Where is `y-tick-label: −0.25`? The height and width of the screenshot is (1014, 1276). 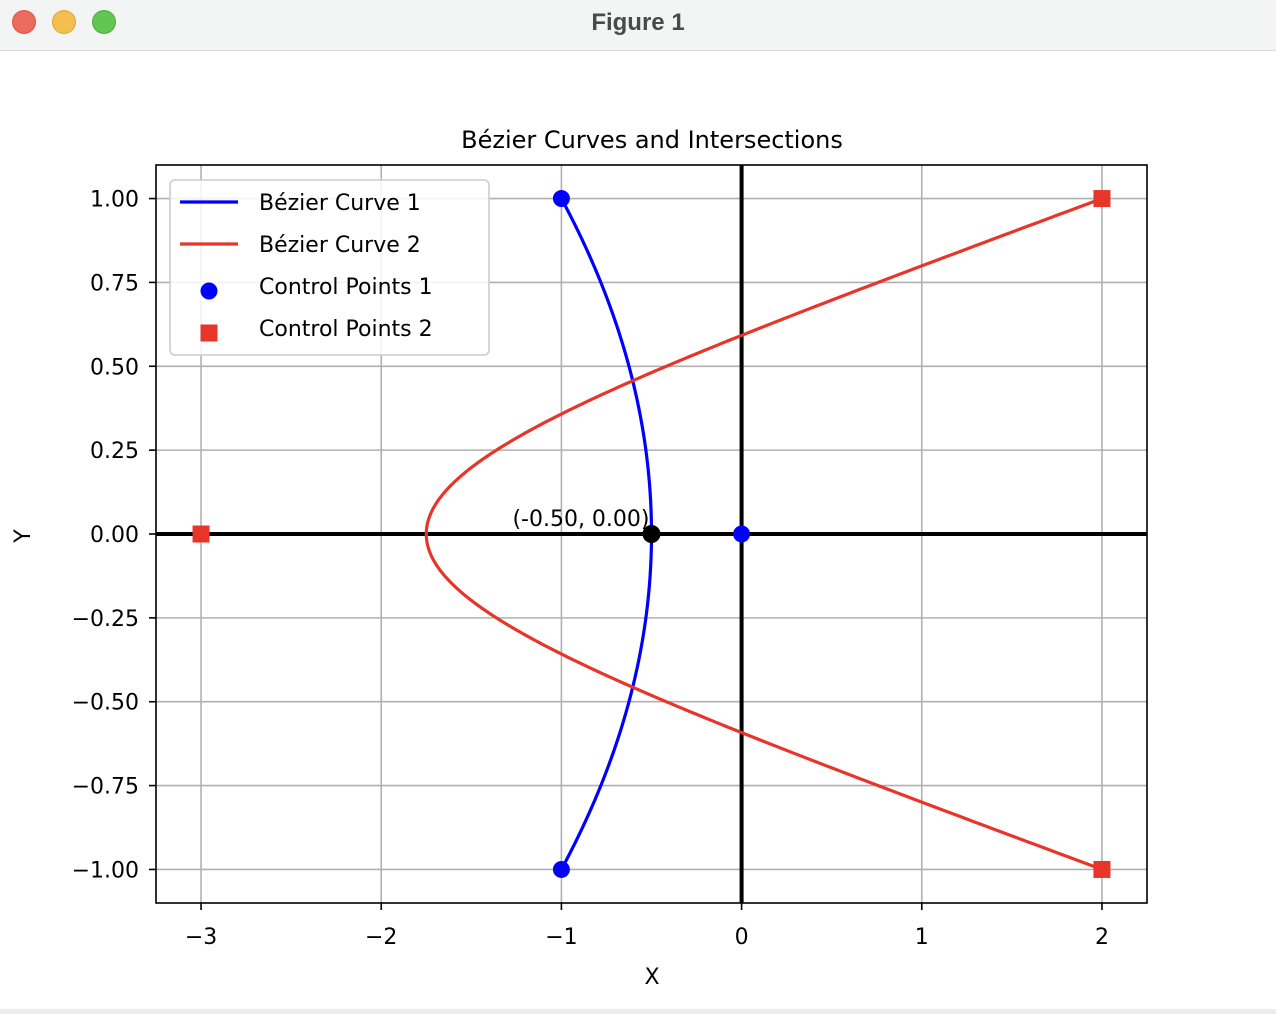
y-tick-label: −0.25 is located at coordinates (105, 619).